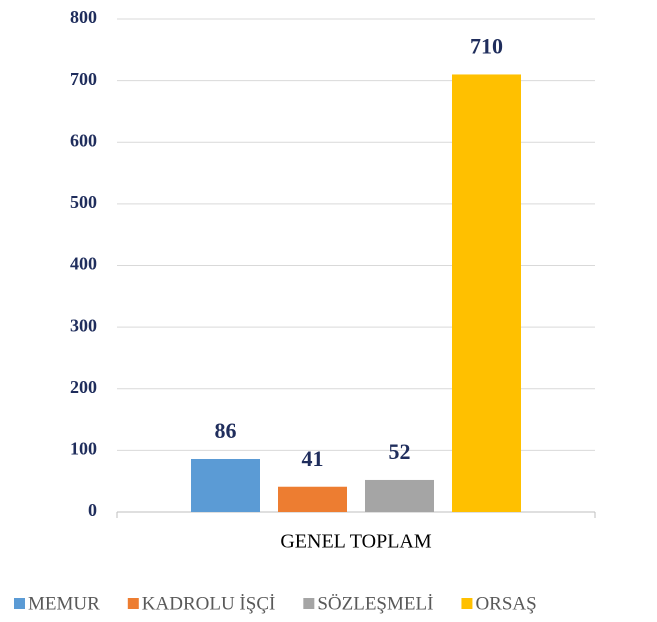 This screenshot has width=657, height=622. I want to click on y-tick-label: 600, so click(83, 140).